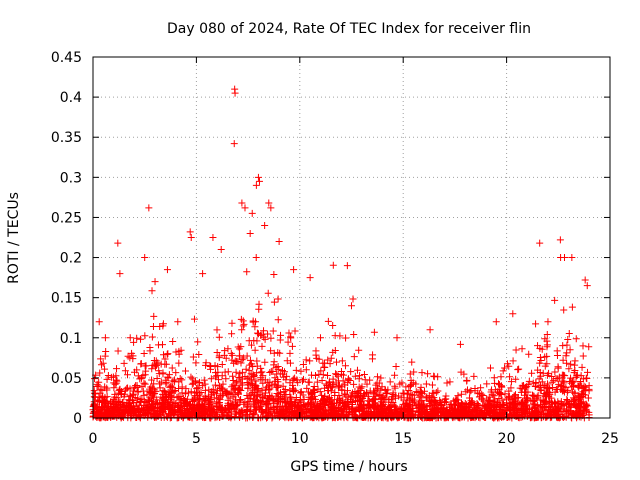 The image size is (640, 480). What do you see at coordinates (66, 58) in the screenshot?
I see `y-tick-label: 0.45` at bounding box center [66, 58].